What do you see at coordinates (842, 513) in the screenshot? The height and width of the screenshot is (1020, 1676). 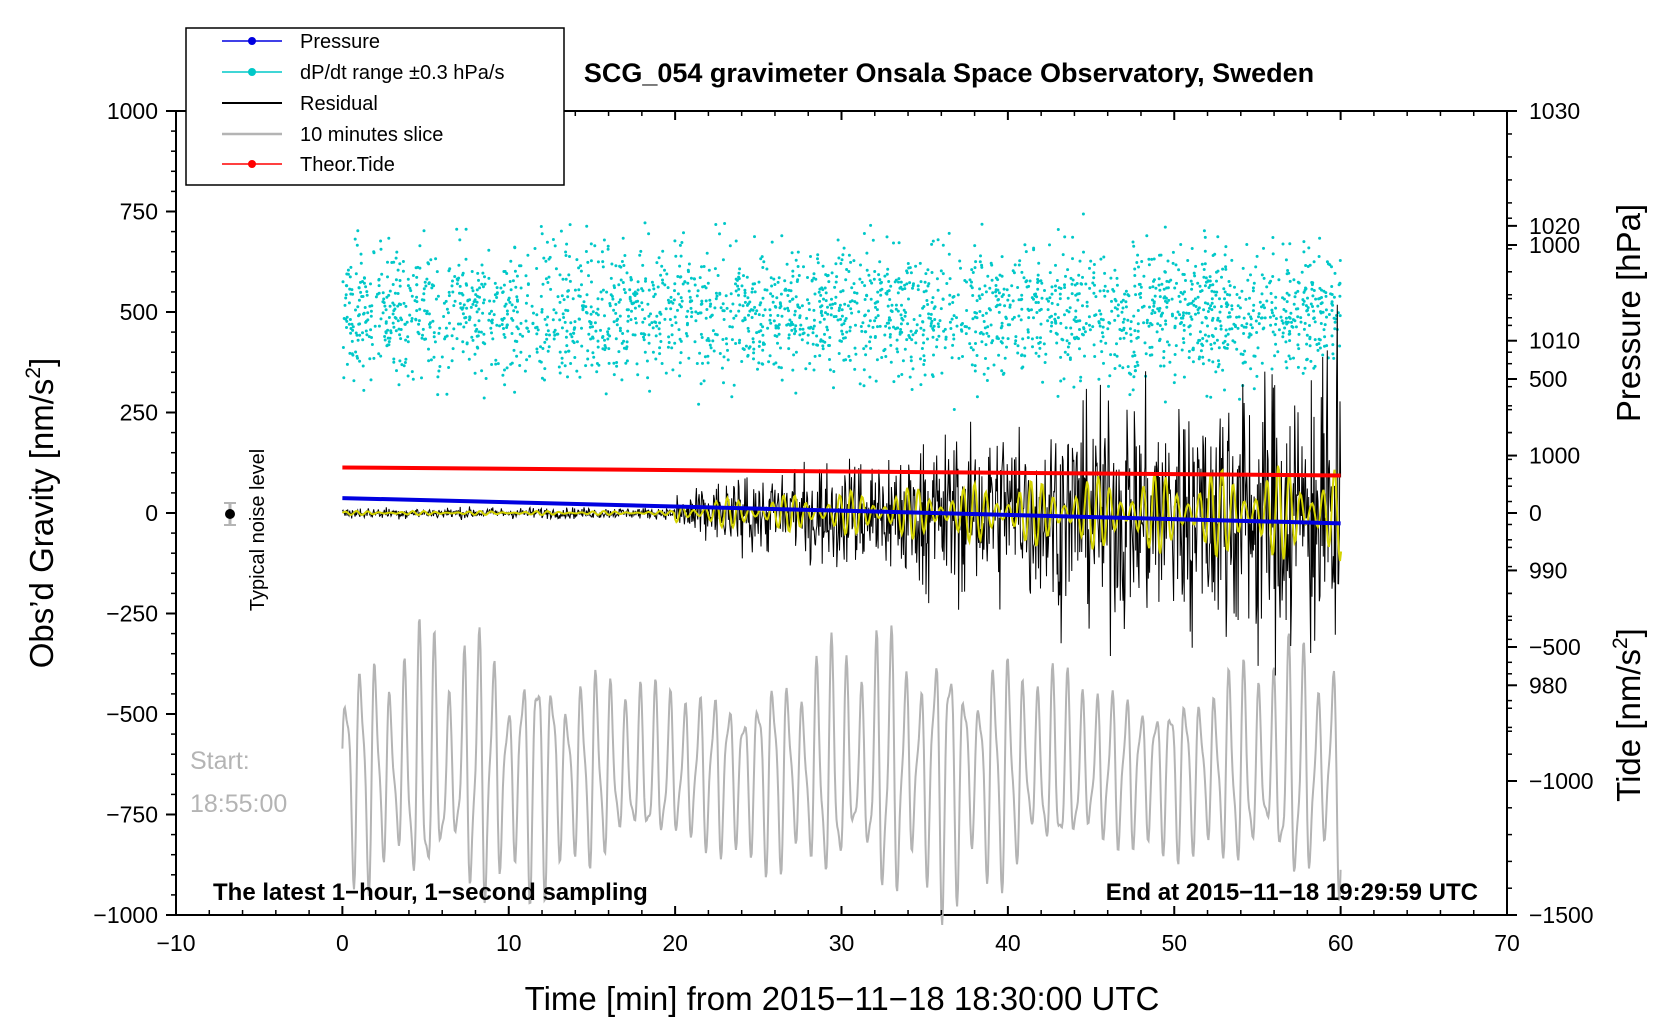 I see `residual-filtered-series` at bounding box center [842, 513].